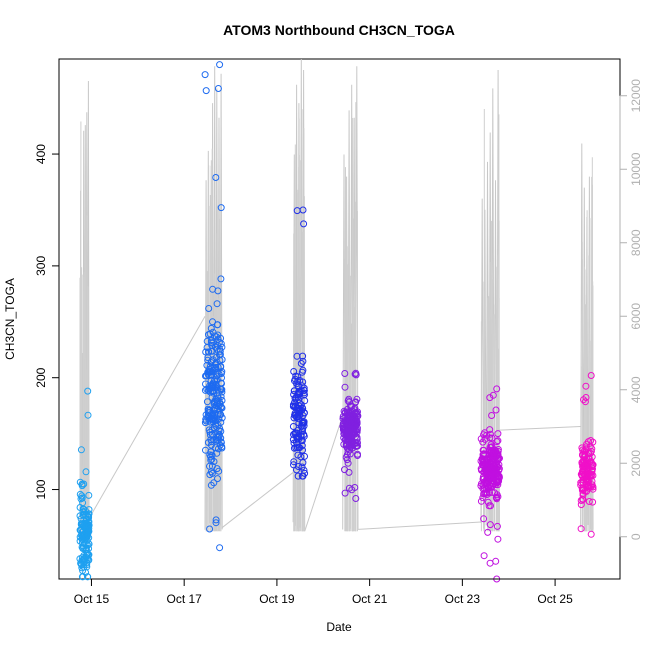 The width and height of the screenshot is (650, 650). I want to click on x-tick-label: Oct 17, so click(185, 599).